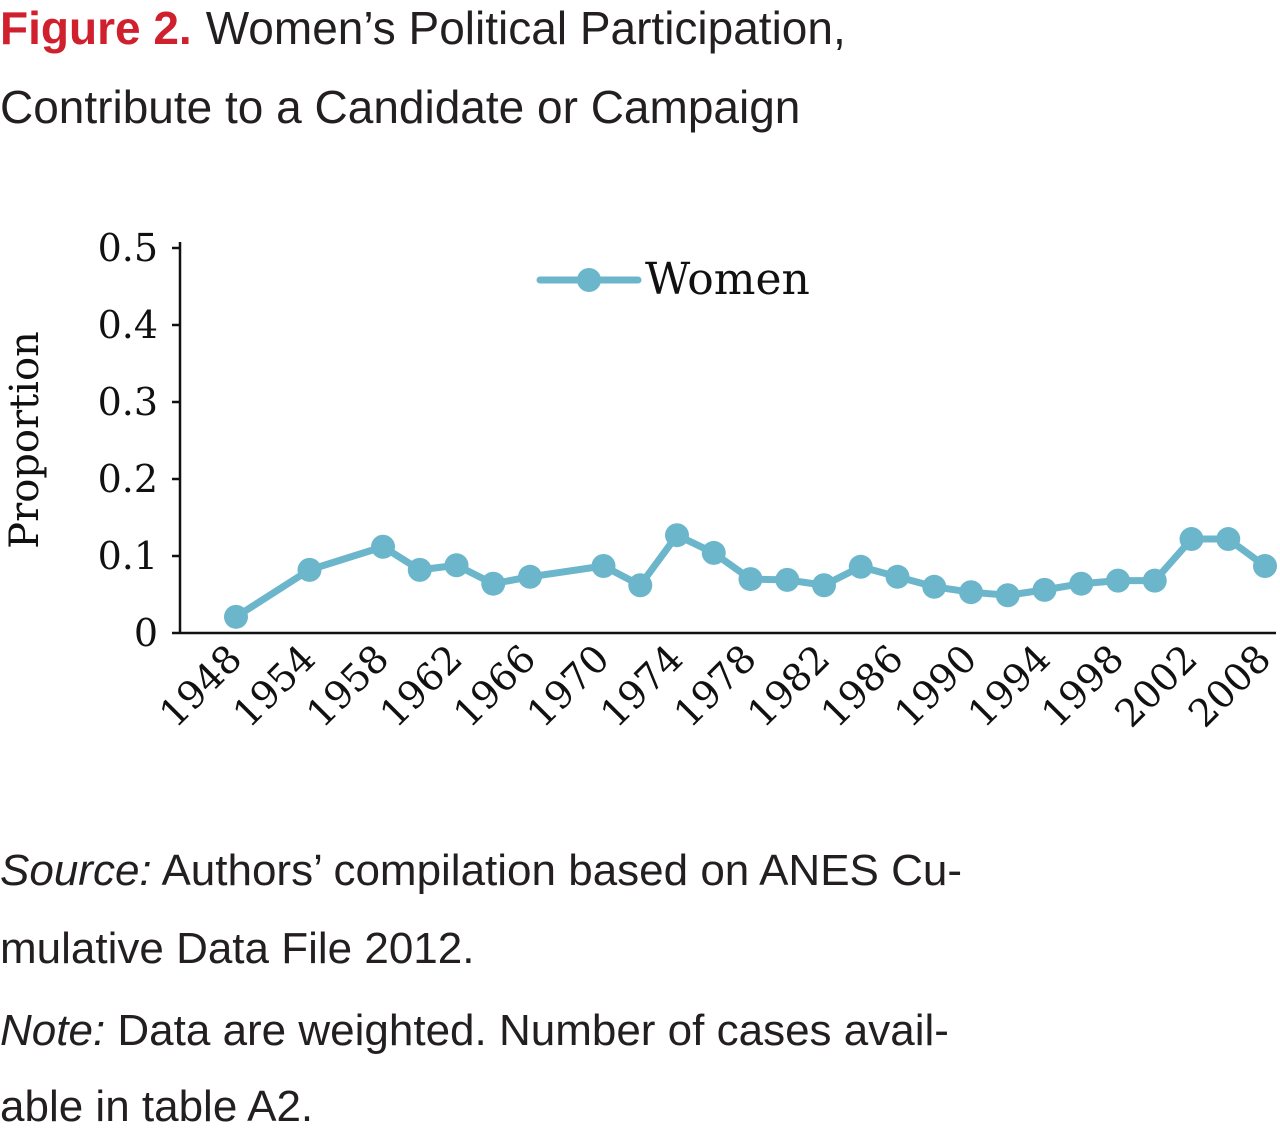 The image size is (1280, 1129). I want to click on x-tick-label: 1974, so click(642, 686).